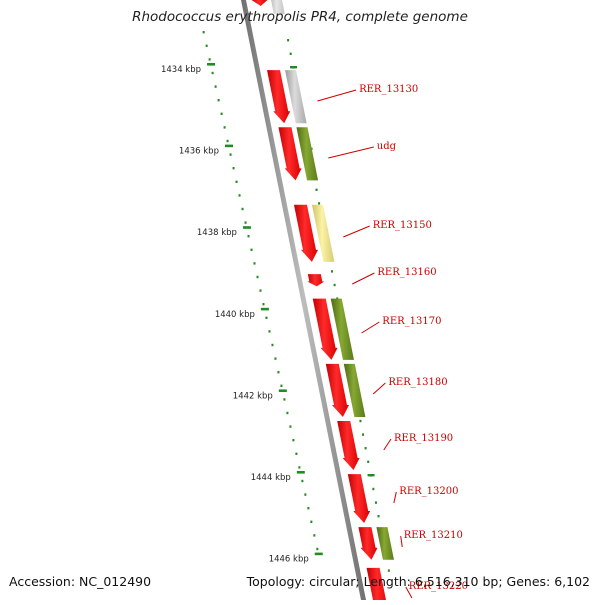  I want to click on gene-label: RER_13170, so click(411, 321).